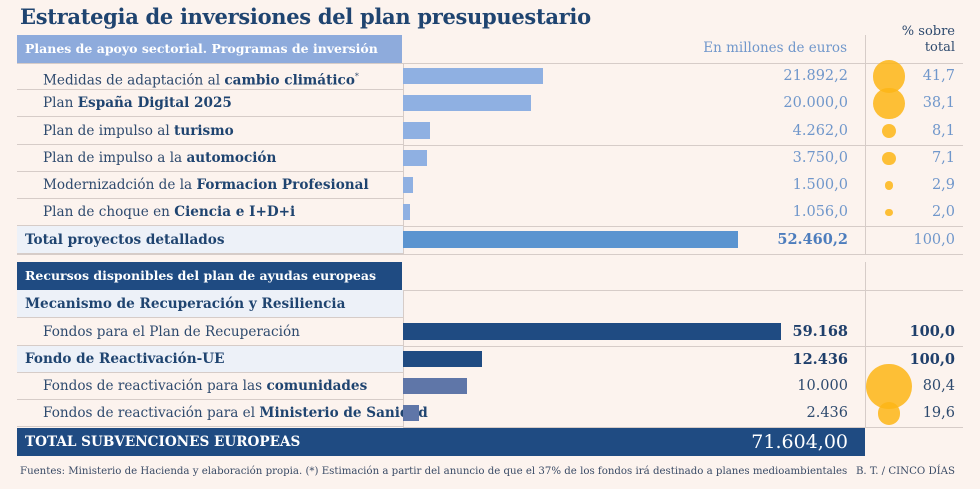  Describe the element at coordinates (812, 239) in the screenshot. I see `row-value: 52.460,2` at that location.